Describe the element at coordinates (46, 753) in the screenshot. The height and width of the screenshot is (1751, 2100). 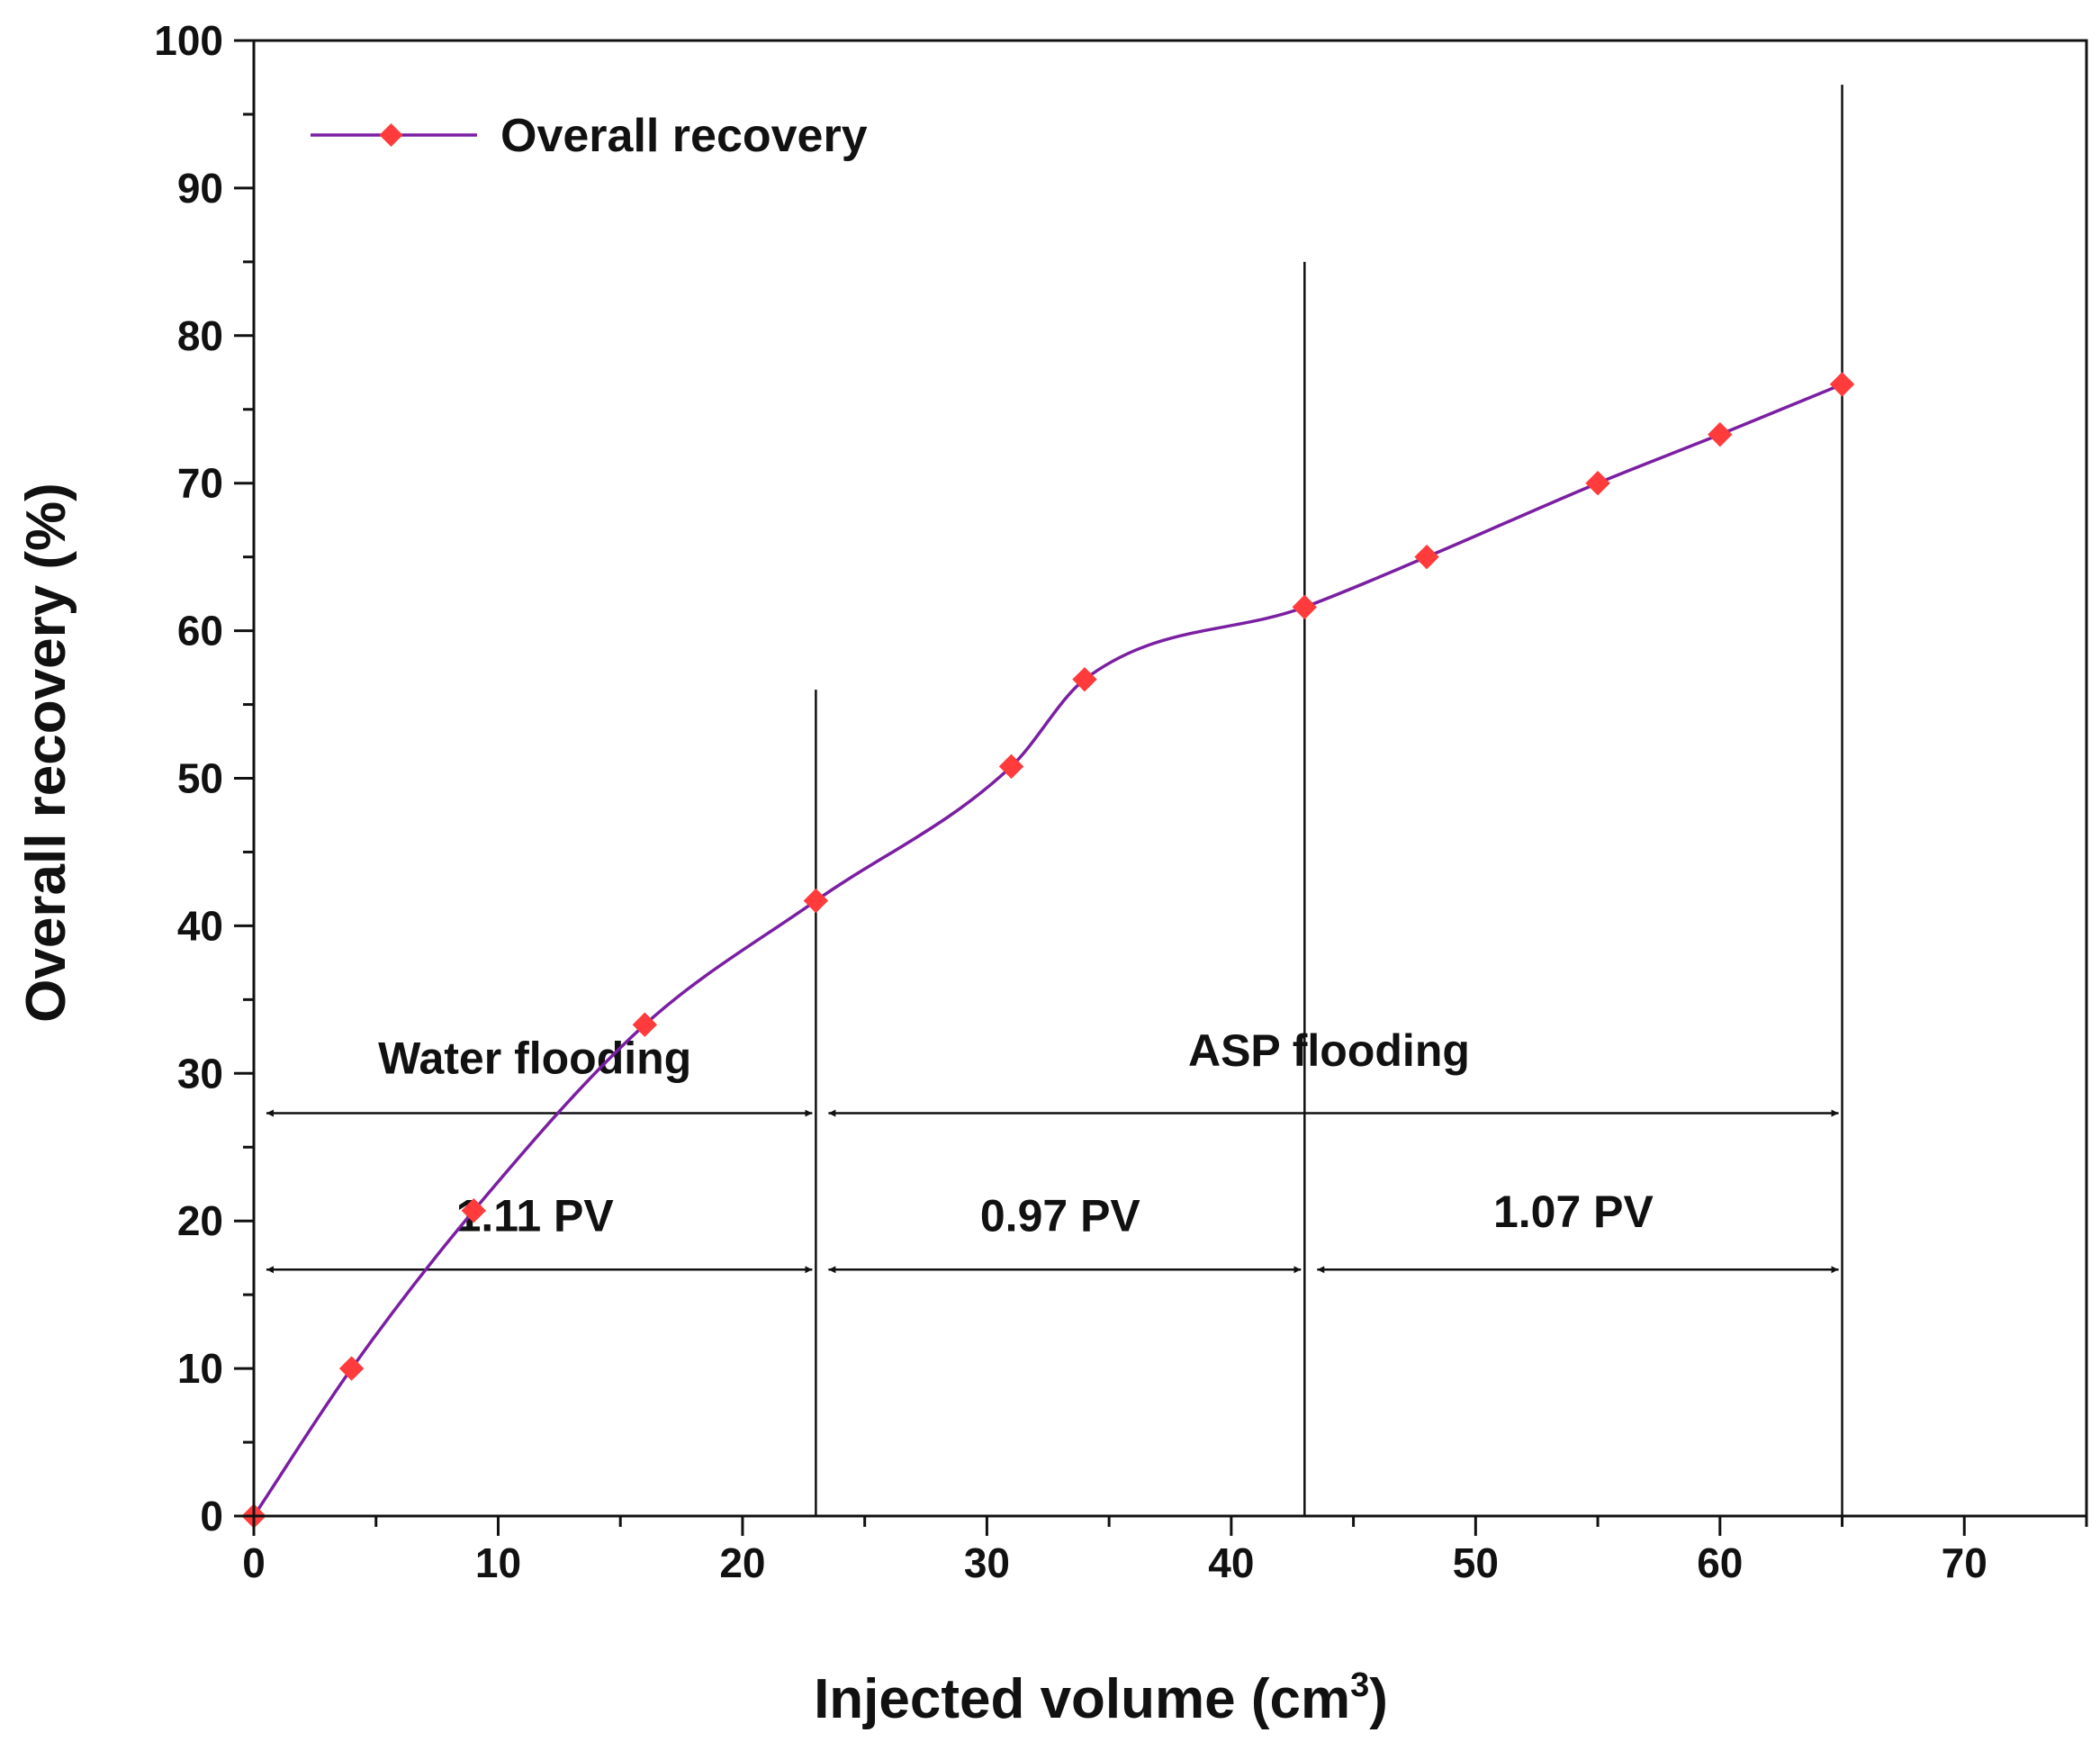
I see `y-axis-title: Overall recovery (%)` at that location.